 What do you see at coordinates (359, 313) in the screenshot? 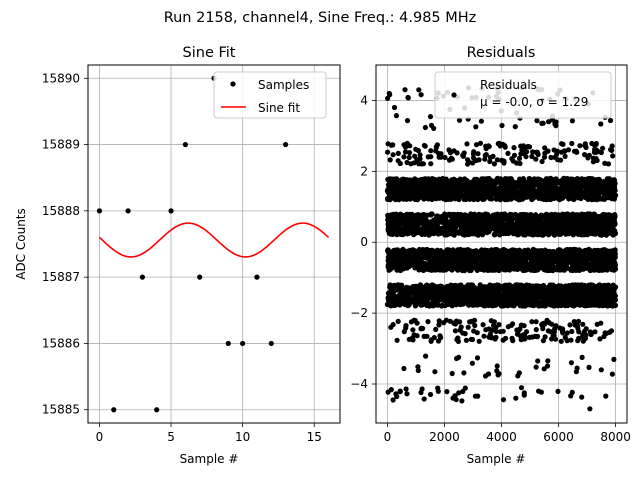
I see `y-tick-label: −2` at bounding box center [359, 313].